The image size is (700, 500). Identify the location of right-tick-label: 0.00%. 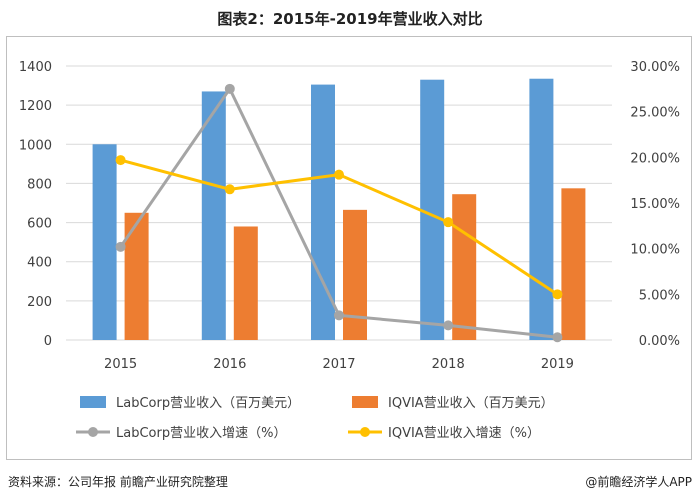
(659, 341).